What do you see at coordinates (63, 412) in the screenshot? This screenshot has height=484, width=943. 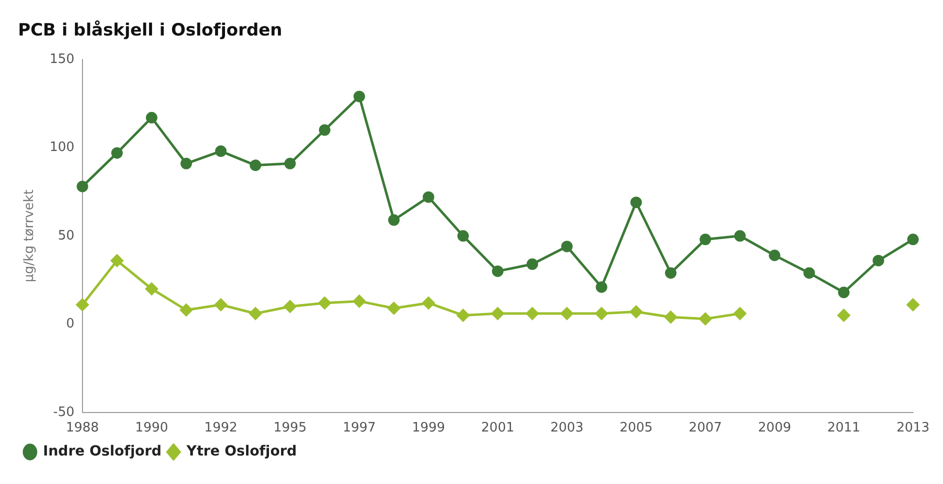 I see `y-tick-label: -50` at bounding box center [63, 412].